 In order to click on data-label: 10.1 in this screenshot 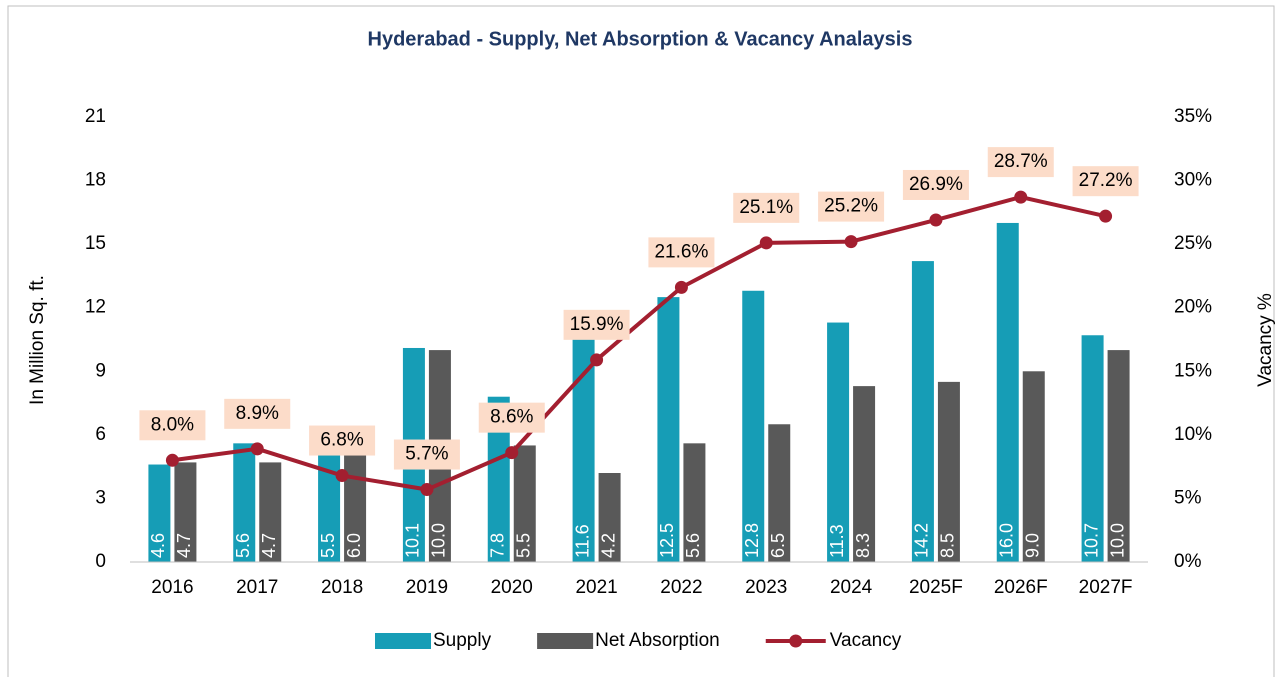, I will do `click(413, 540)`.